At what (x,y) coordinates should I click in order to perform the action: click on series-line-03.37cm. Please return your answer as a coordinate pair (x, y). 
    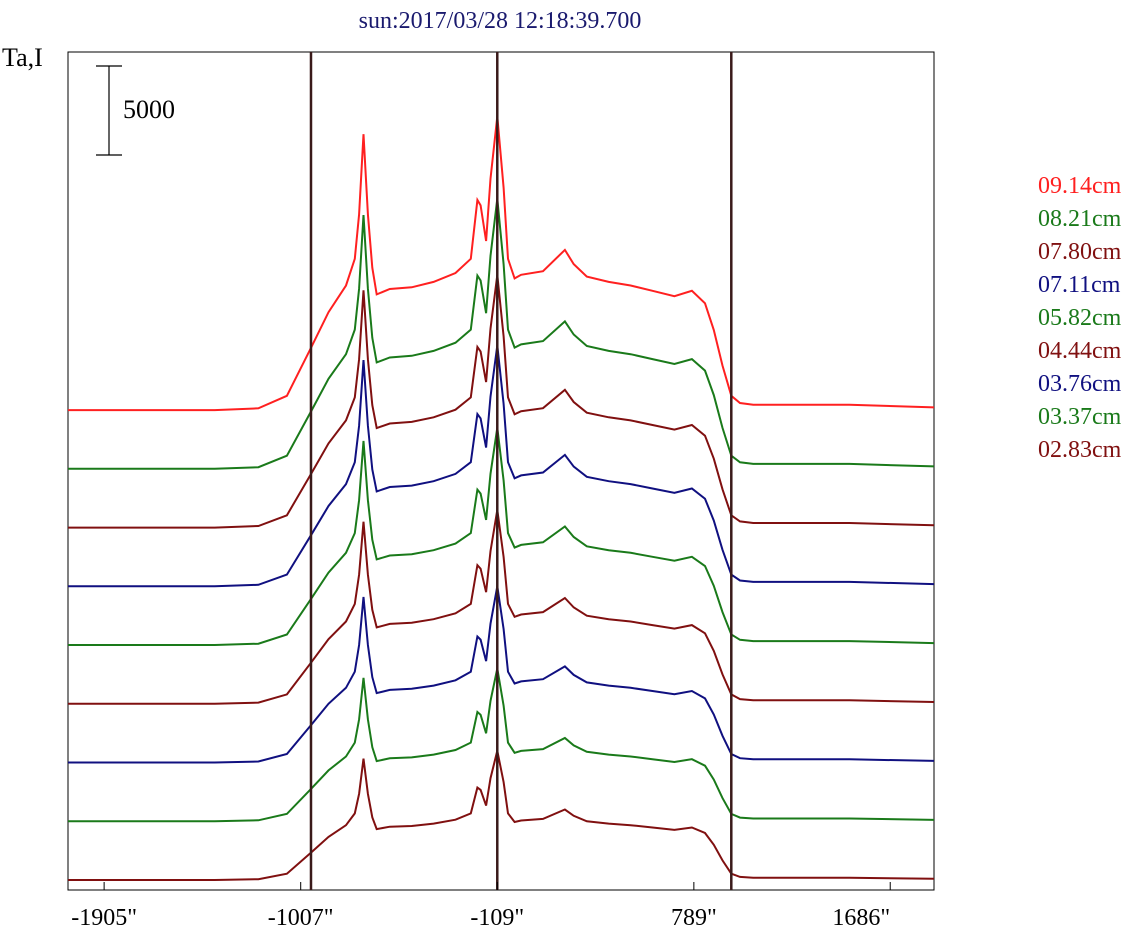
    Looking at the image, I should click on (501, 745).